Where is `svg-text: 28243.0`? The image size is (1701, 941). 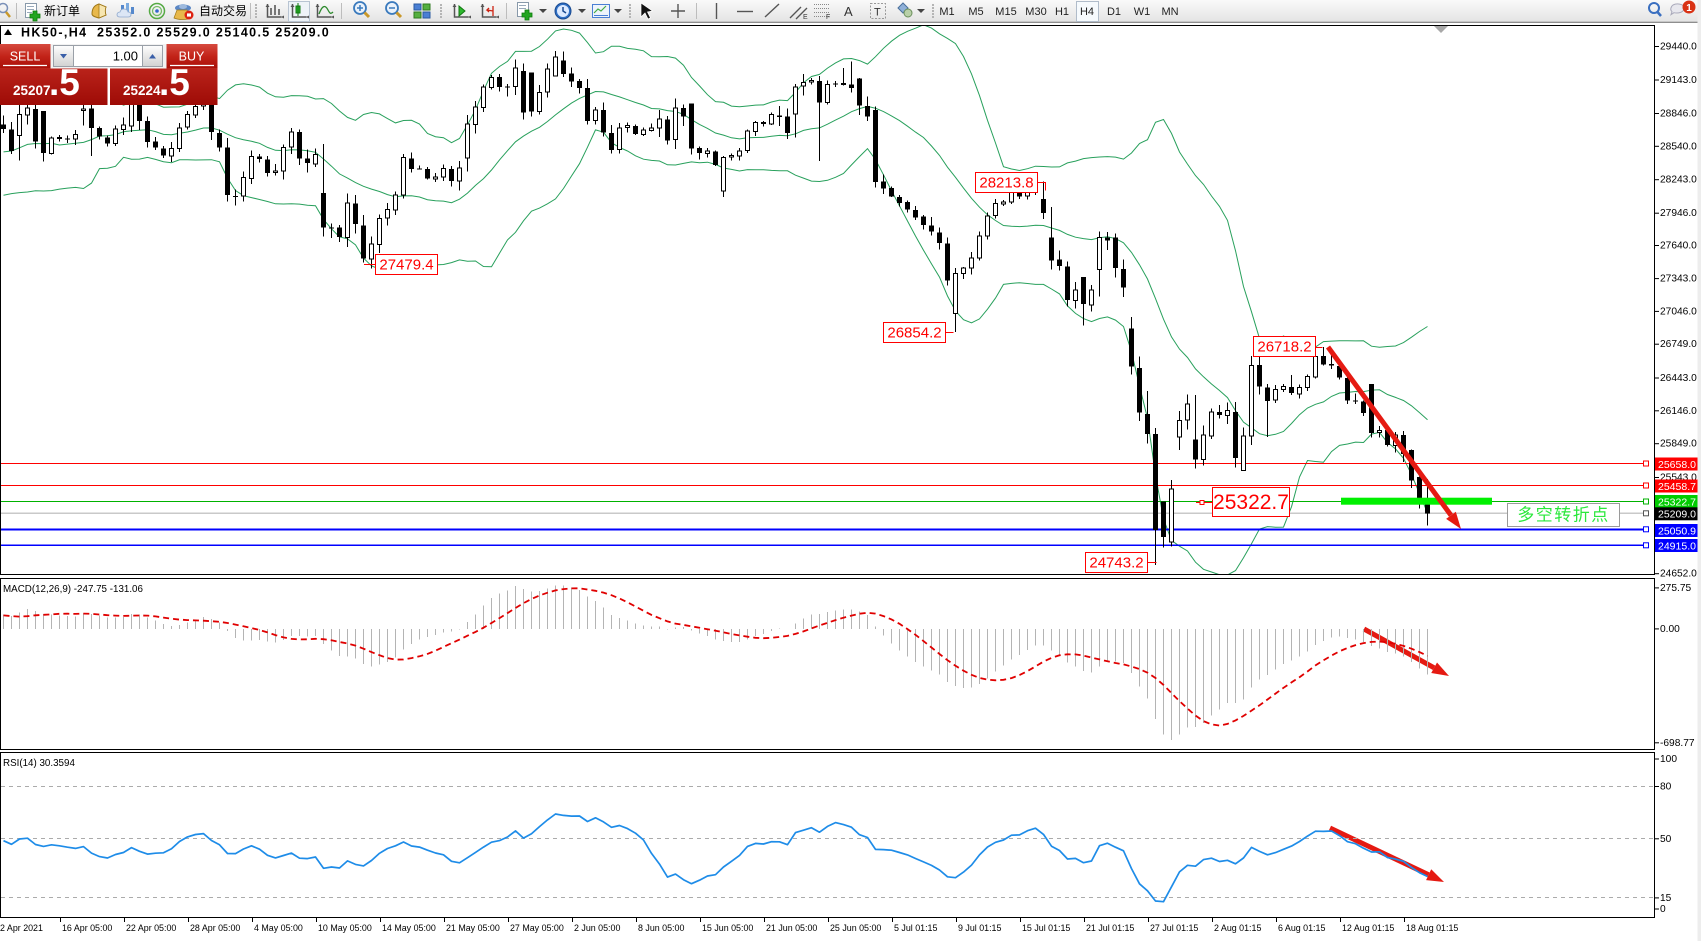
svg-text: 28243.0 is located at coordinates (1678, 180).